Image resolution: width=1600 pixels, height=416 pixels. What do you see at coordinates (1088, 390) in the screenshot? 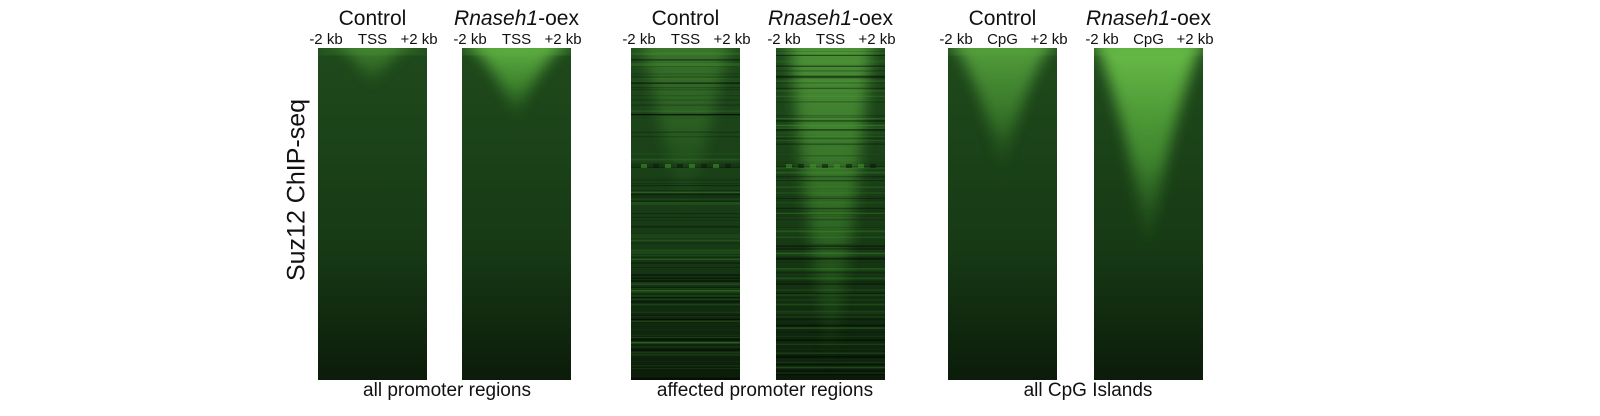
I see `panel-group-caption: all CpG Islands` at bounding box center [1088, 390].